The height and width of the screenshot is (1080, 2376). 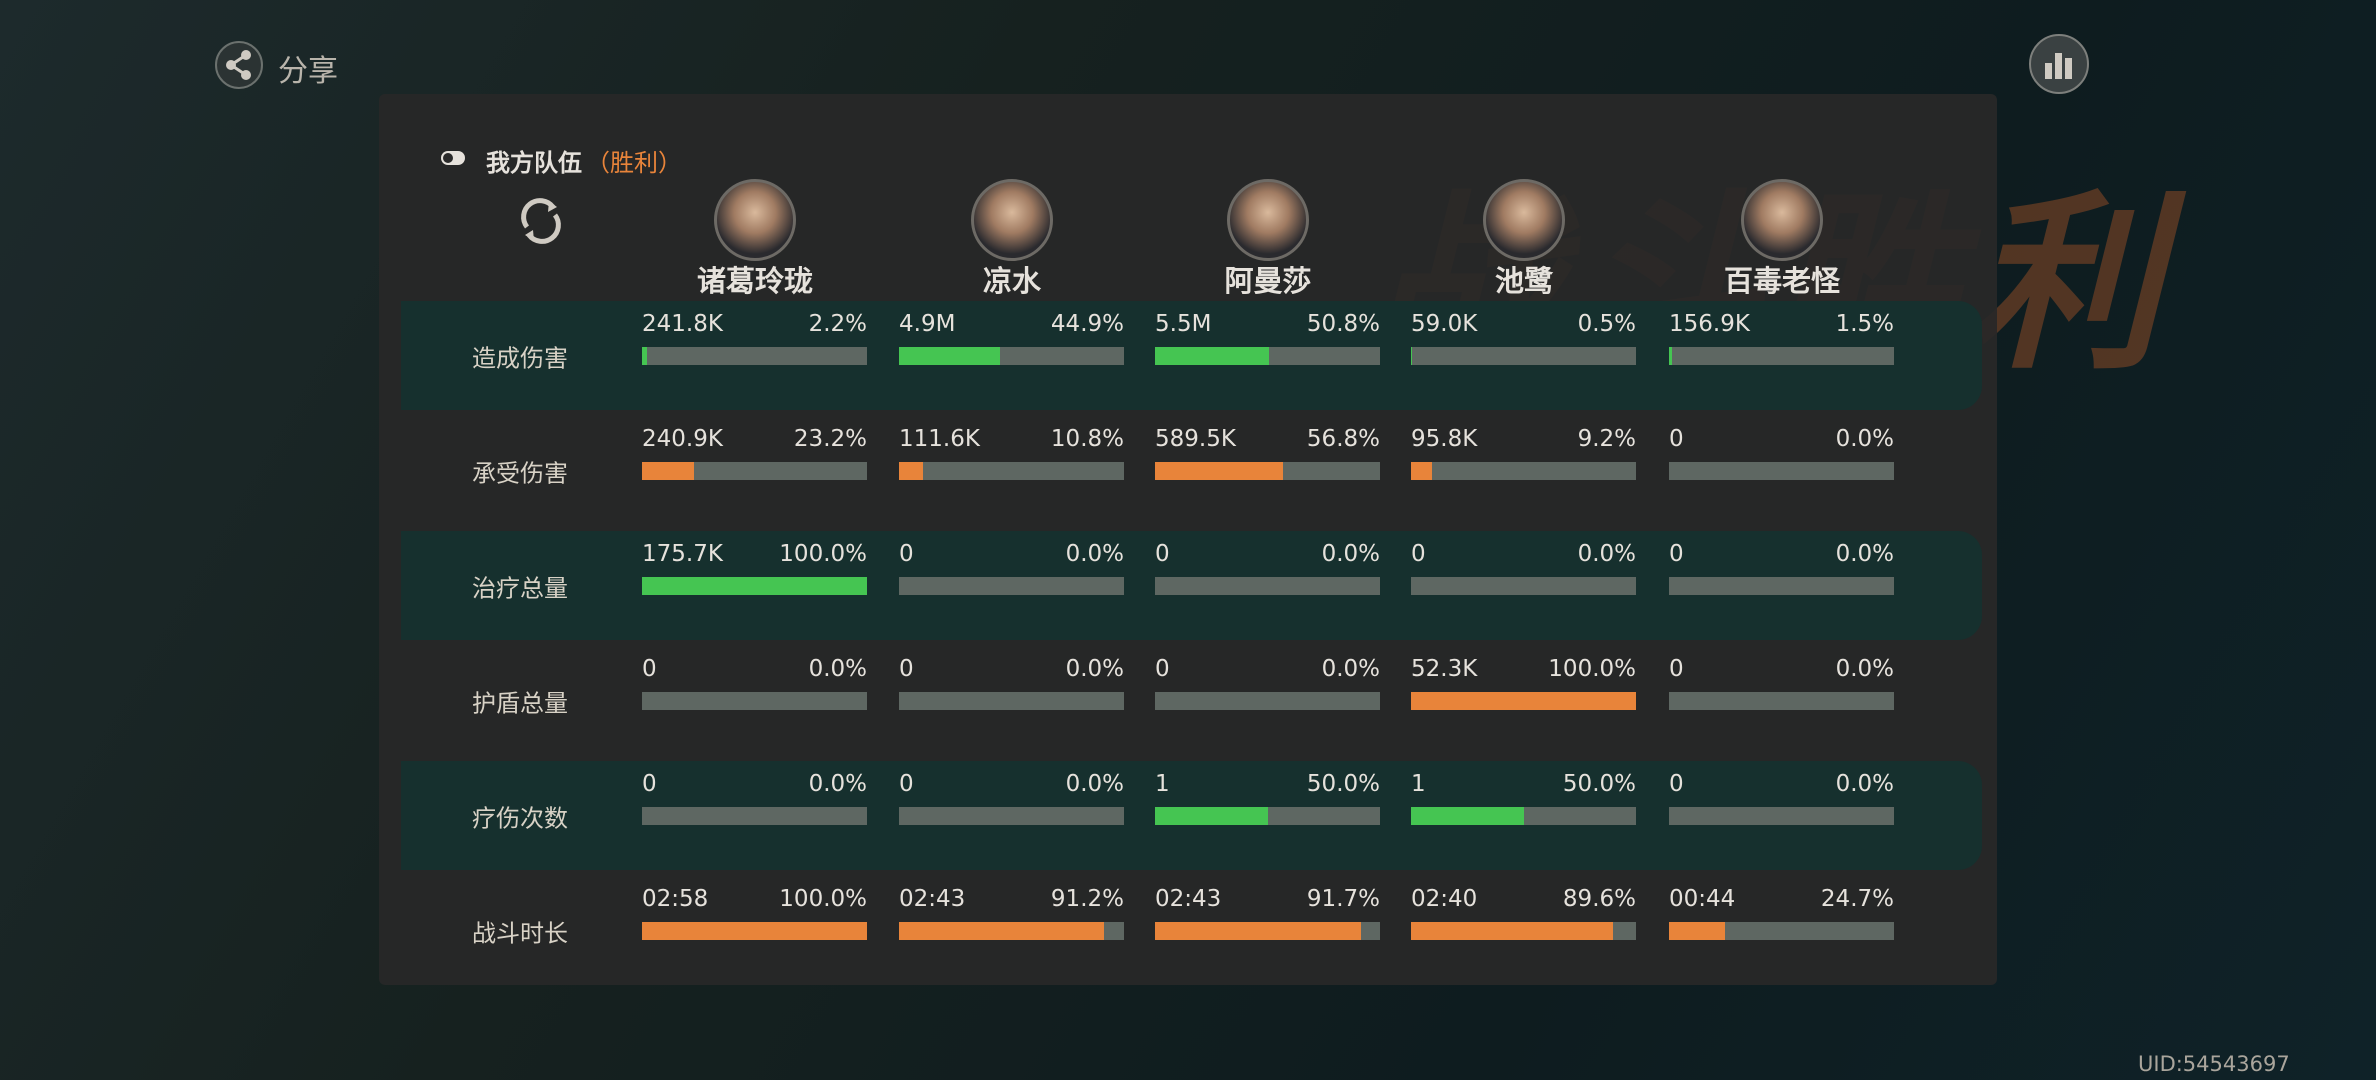 What do you see at coordinates (823, 899) in the screenshot?
I see `stat-share: 100.0%` at bounding box center [823, 899].